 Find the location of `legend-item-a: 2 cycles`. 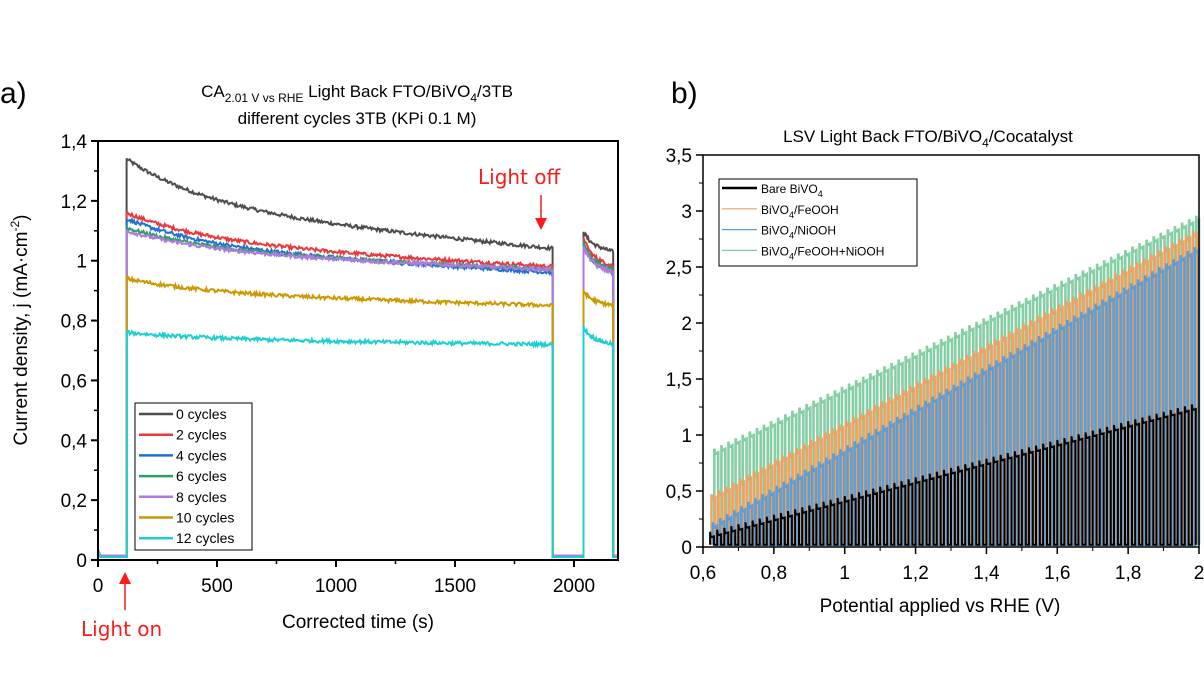

legend-item-a: 2 cycles is located at coordinates (201, 435).